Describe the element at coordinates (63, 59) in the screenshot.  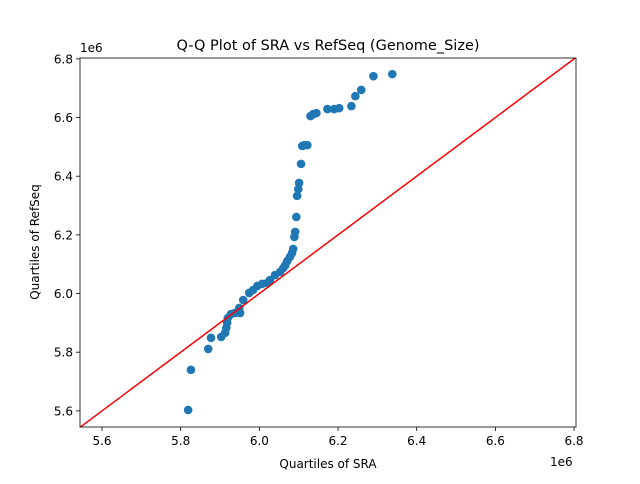
I see `y-tick-label: 6.8` at that location.